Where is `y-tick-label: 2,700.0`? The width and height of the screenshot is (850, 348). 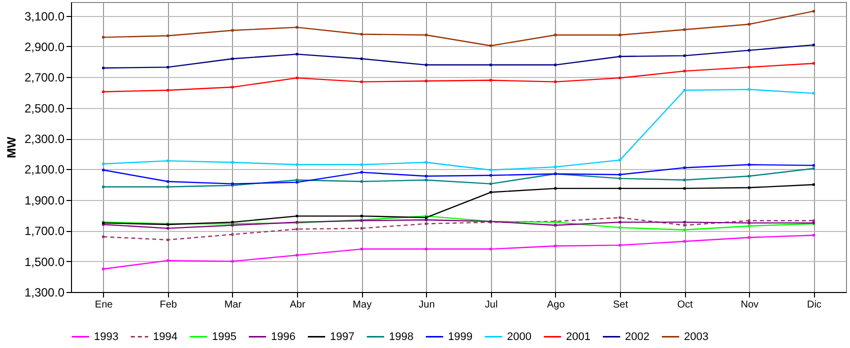
y-tick-label: 2,700.0 is located at coordinates (44, 77).